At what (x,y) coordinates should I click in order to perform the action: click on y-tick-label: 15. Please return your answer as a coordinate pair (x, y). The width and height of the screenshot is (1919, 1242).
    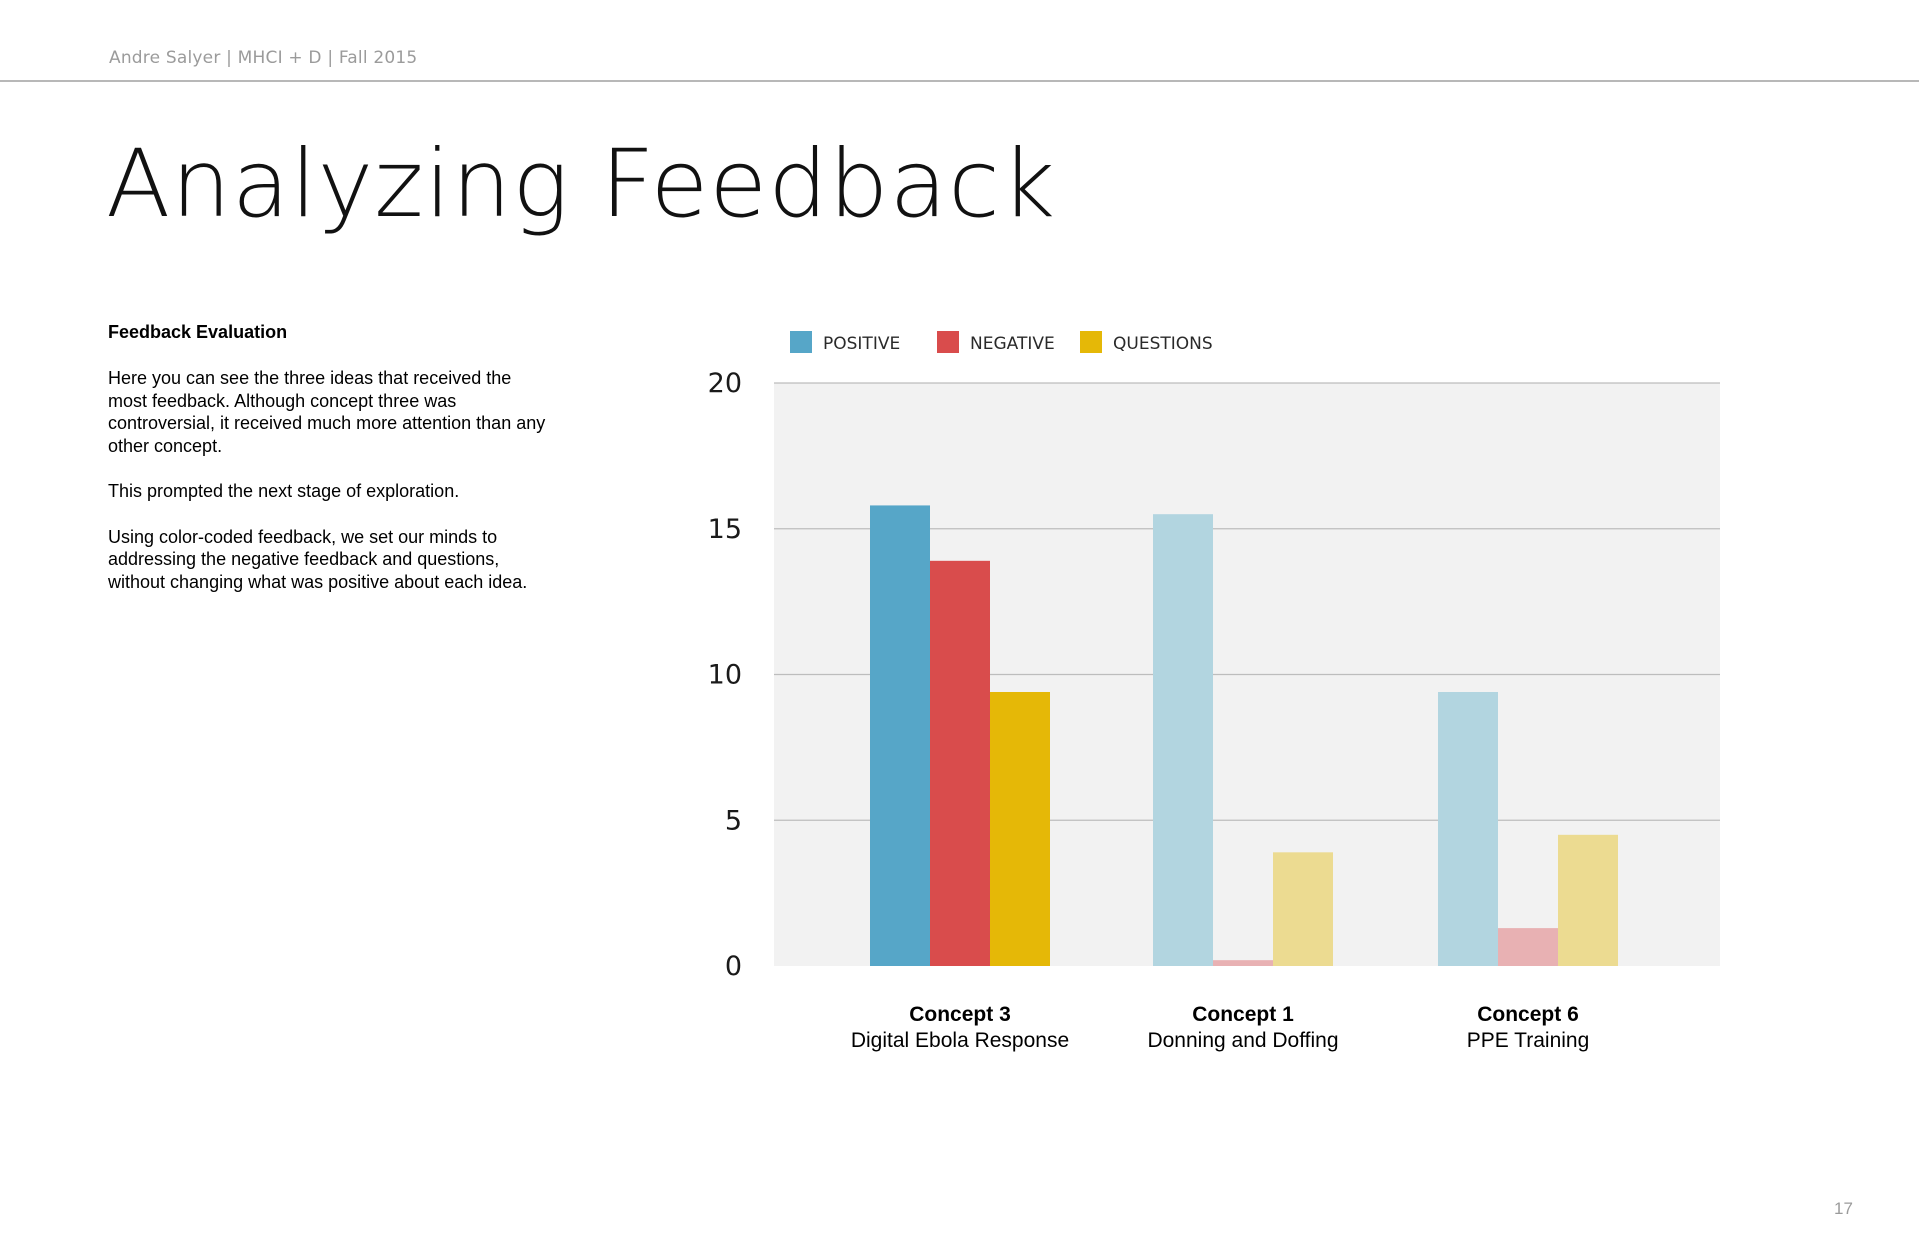
    Looking at the image, I should click on (725, 529).